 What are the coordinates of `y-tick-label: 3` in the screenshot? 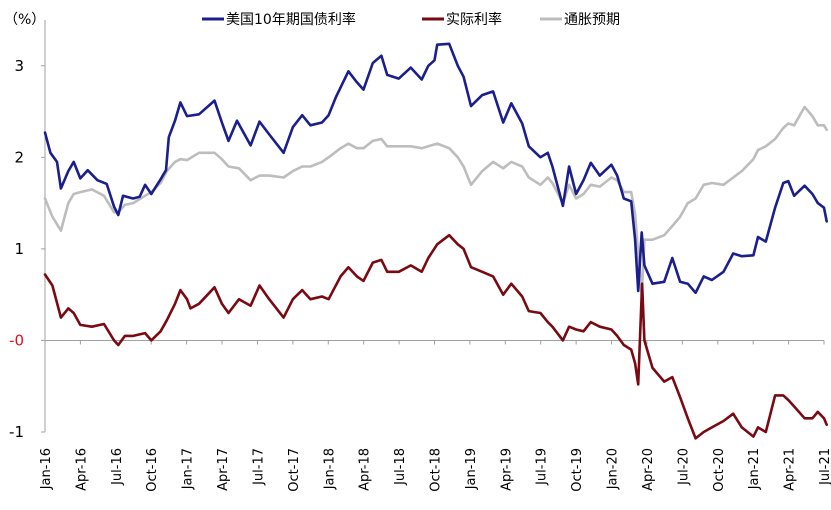 It's located at (19, 66).